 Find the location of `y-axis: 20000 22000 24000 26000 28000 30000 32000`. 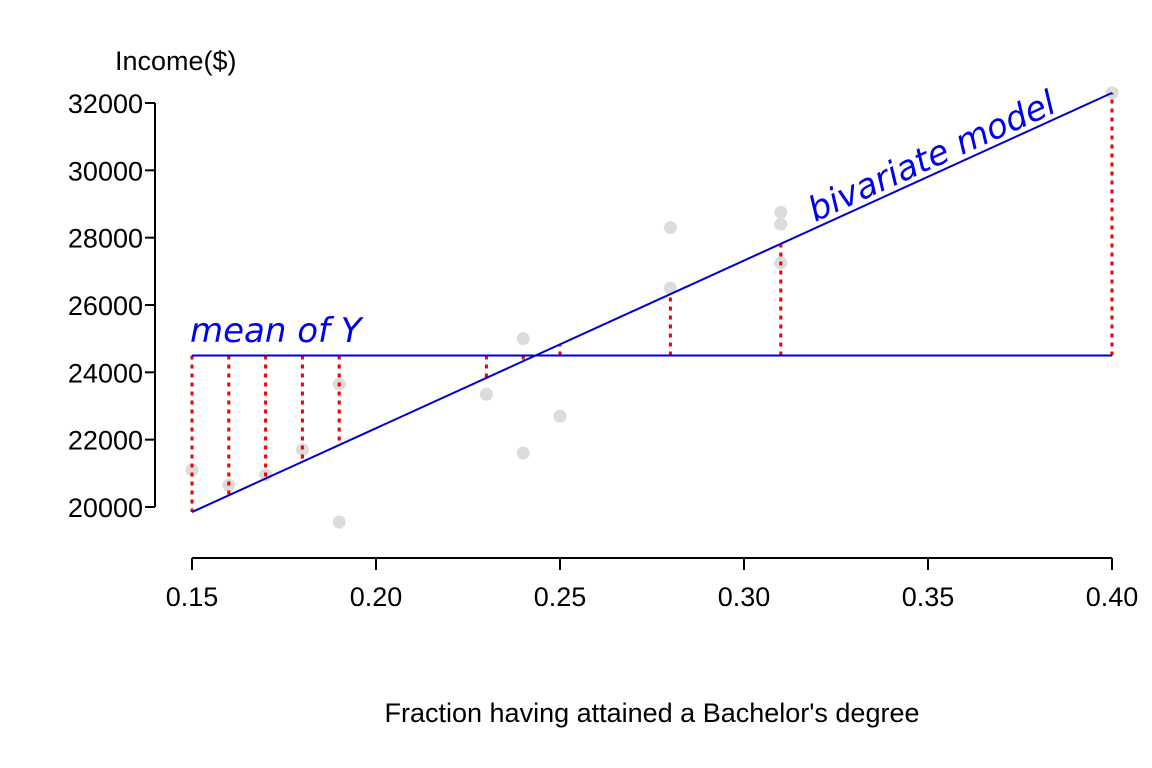

y-axis: 20000 22000 24000 26000 28000 30000 32000 is located at coordinates (112, 306).